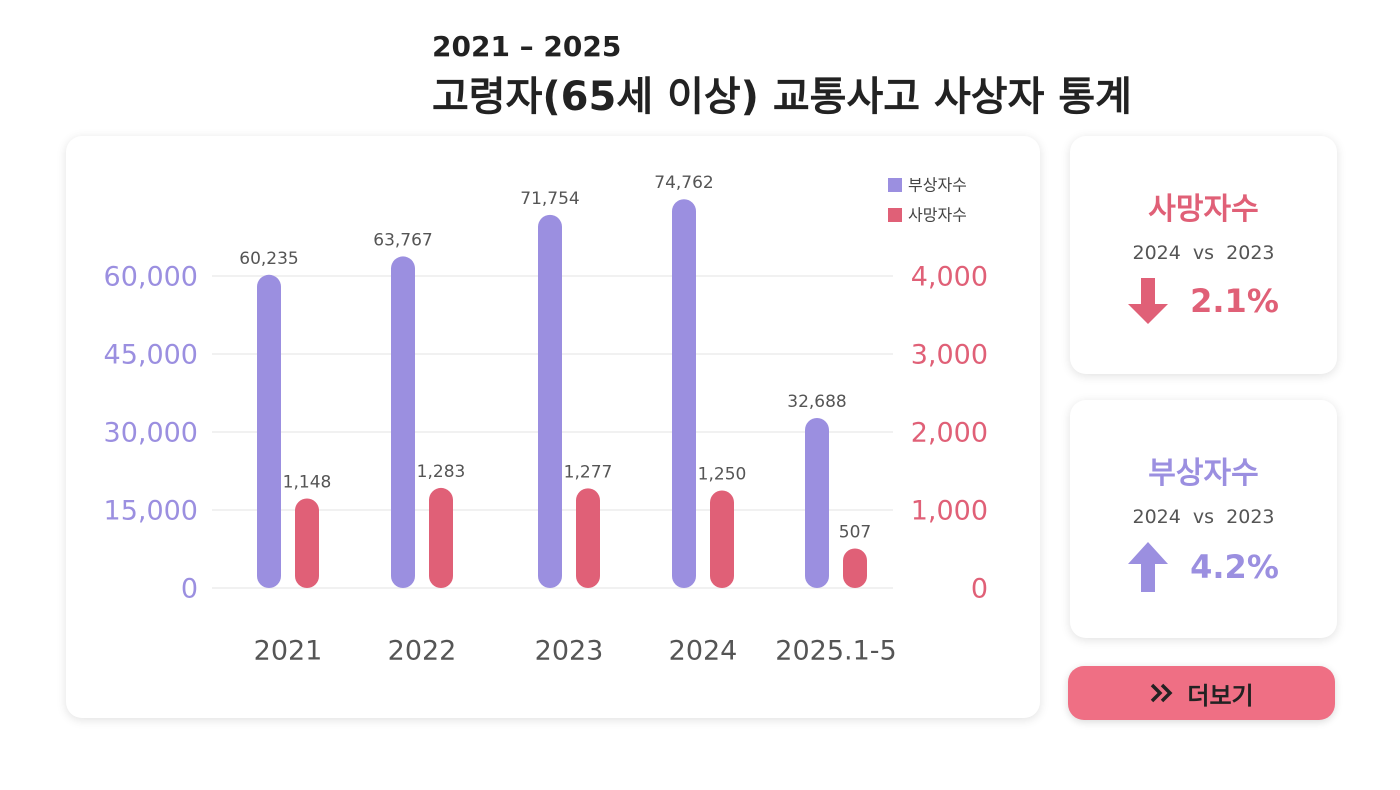 Image resolution: width=1400 pixels, height=790 pixels. I want to click on more-button: 더보기, so click(1201, 693).